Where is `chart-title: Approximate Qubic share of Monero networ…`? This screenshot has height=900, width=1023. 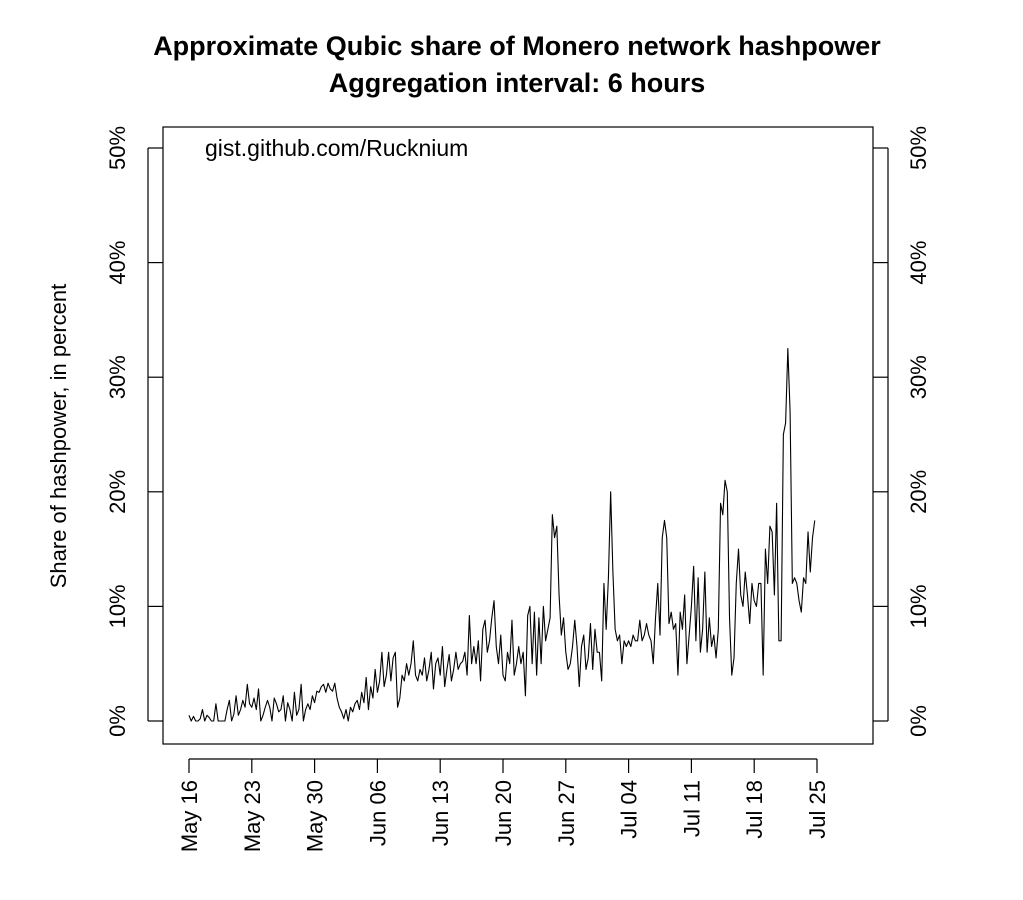 chart-title: Approximate Qubic share of Monero networ… is located at coordinates (517, 46).